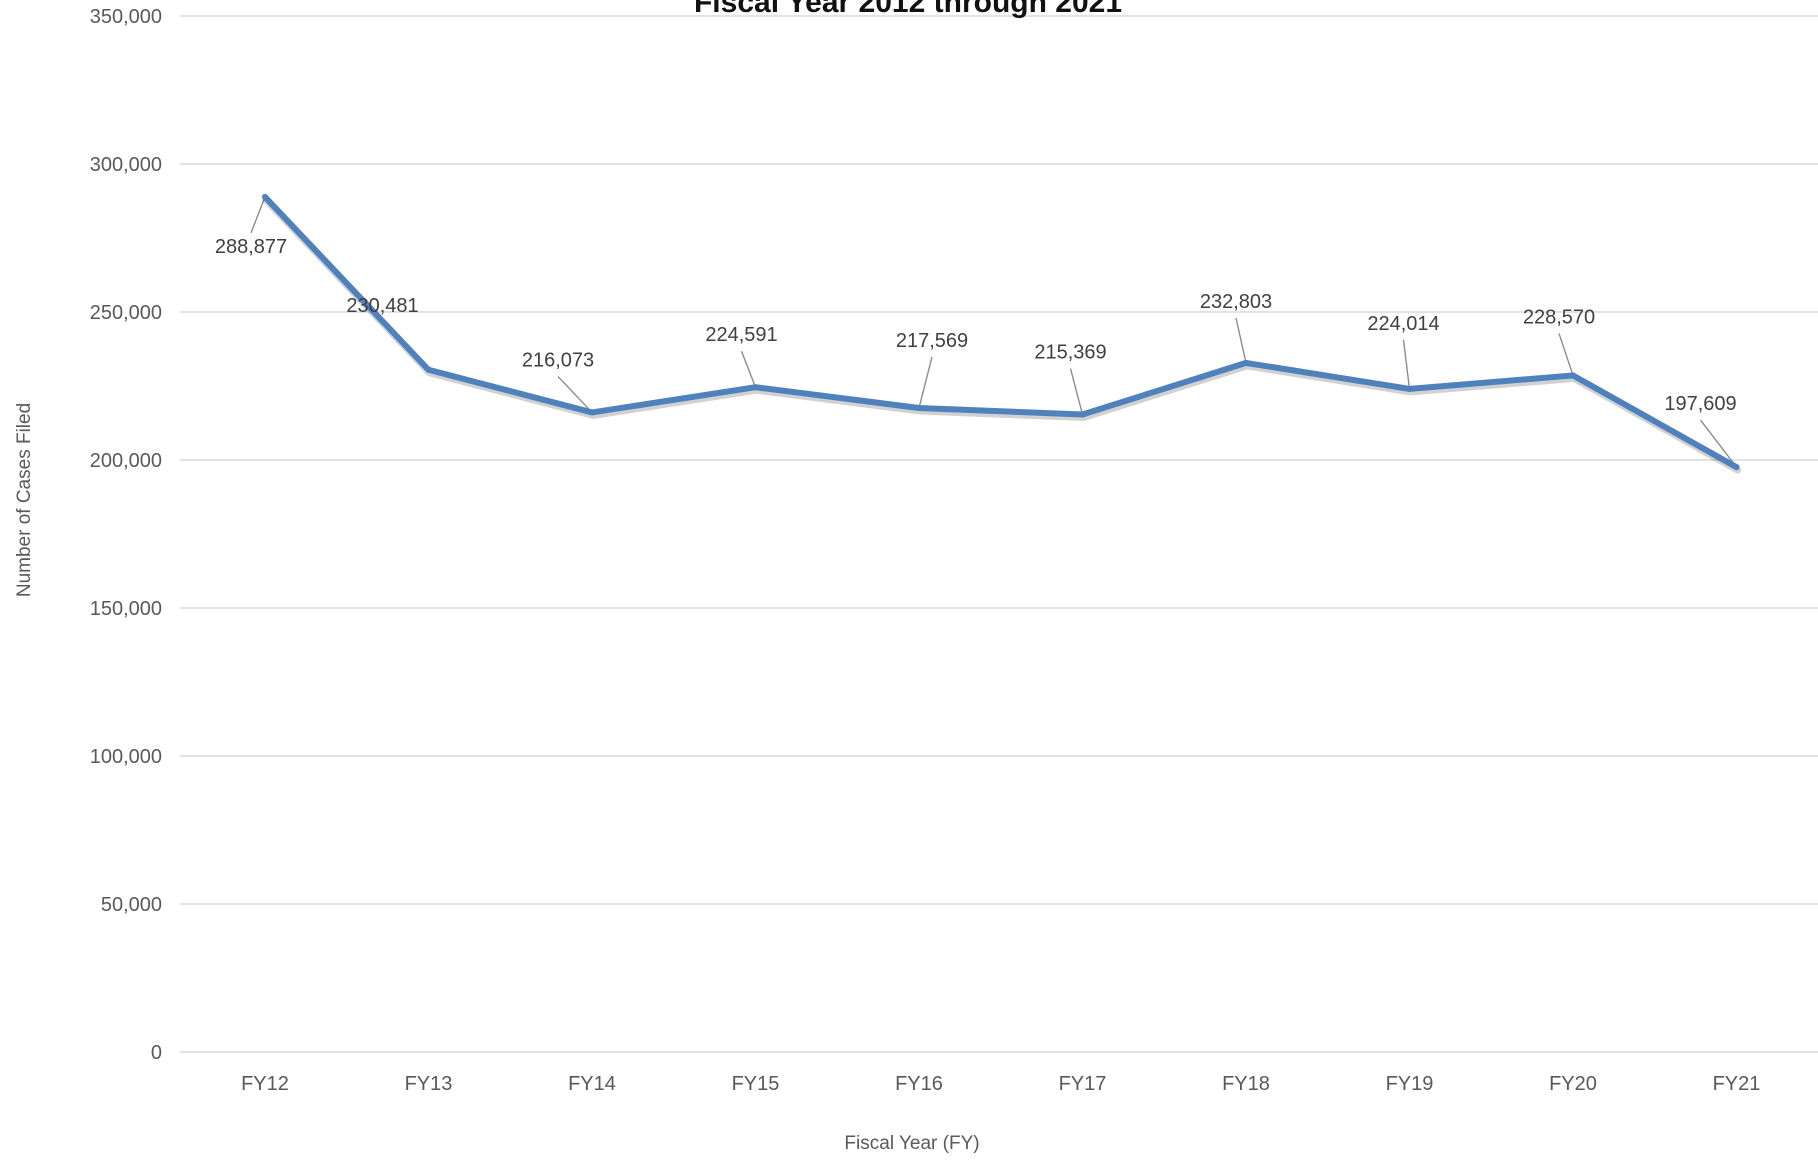 This screenshot has height=1165, width=1818. What do you see at coordinates (1083, 1084) in the screenshot?
I see `x-tick-label: FY17` at bounding box center [1083, 1084].